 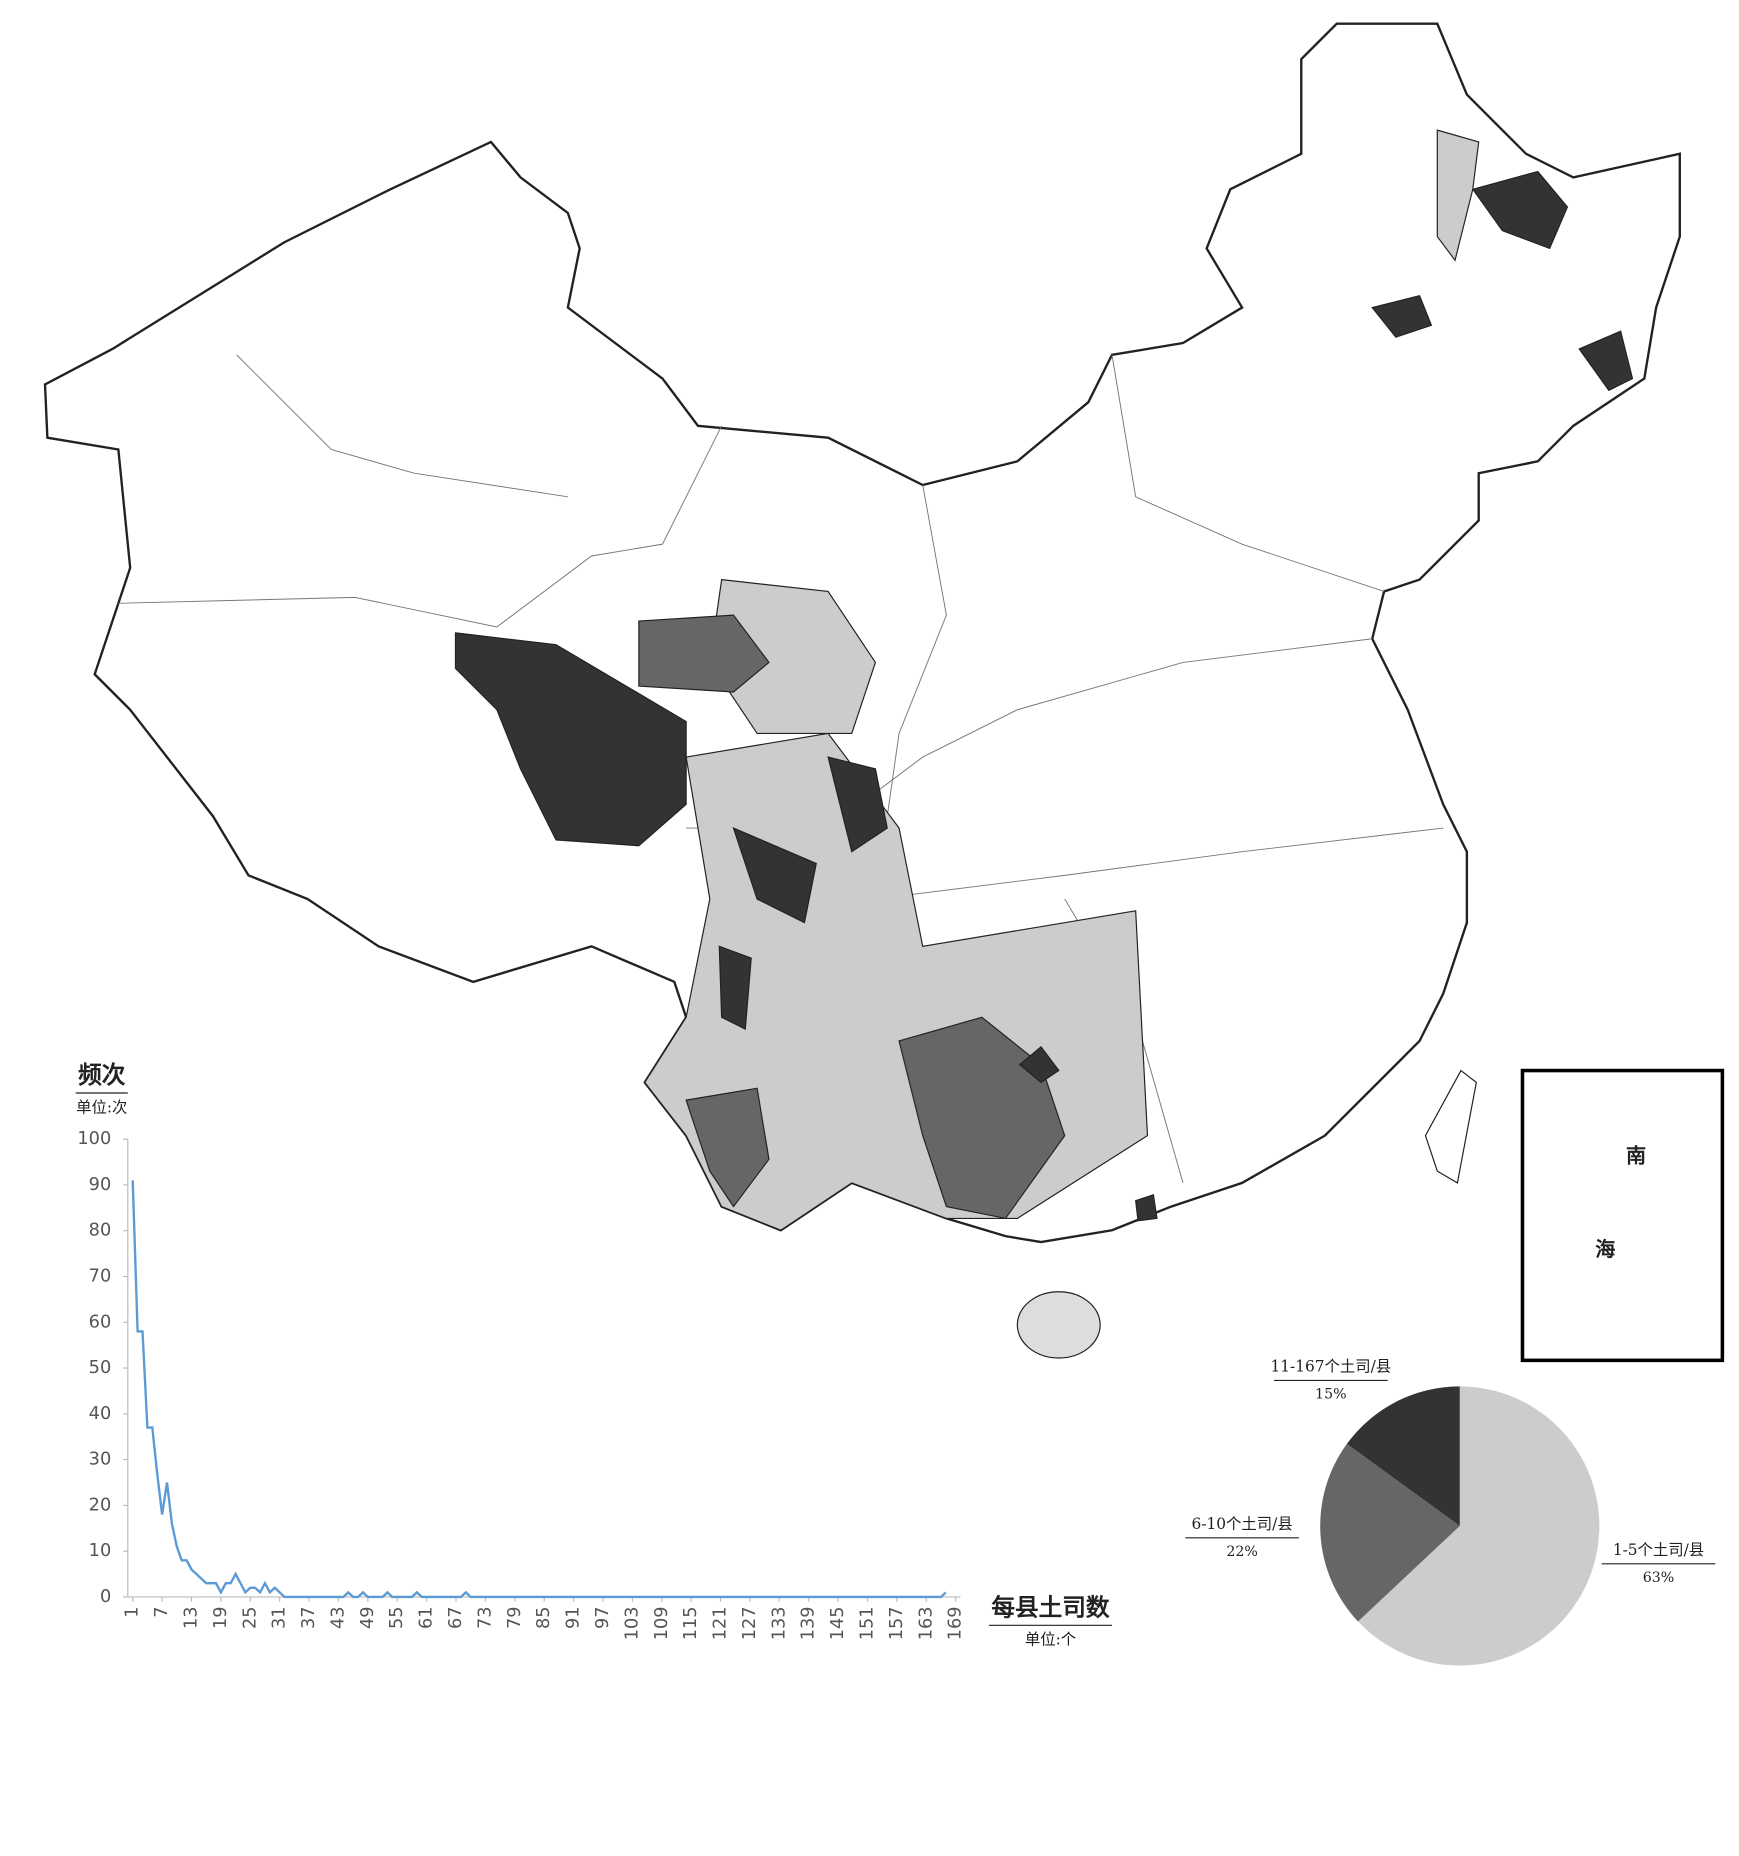 I want to click on x-tick-label: 157, so click(x=897, y=1623).